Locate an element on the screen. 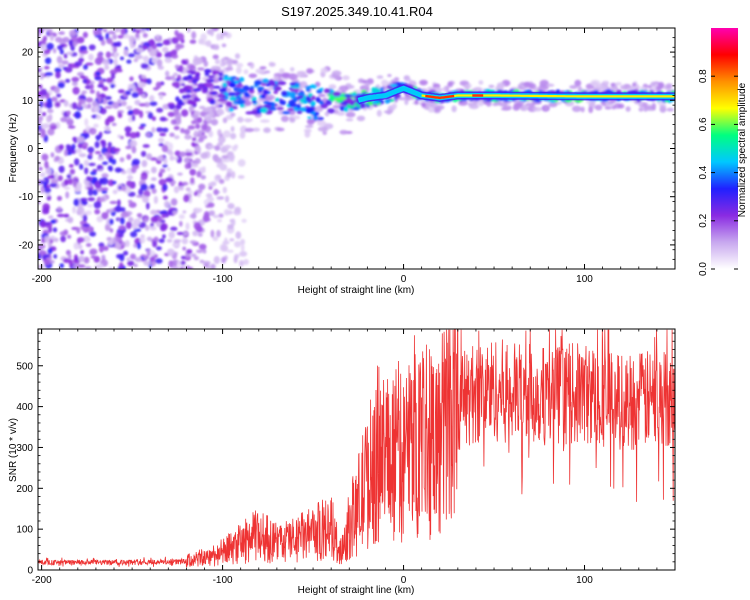  colorbar-tick-label: 0.8 is located at coordinates (703, 76).